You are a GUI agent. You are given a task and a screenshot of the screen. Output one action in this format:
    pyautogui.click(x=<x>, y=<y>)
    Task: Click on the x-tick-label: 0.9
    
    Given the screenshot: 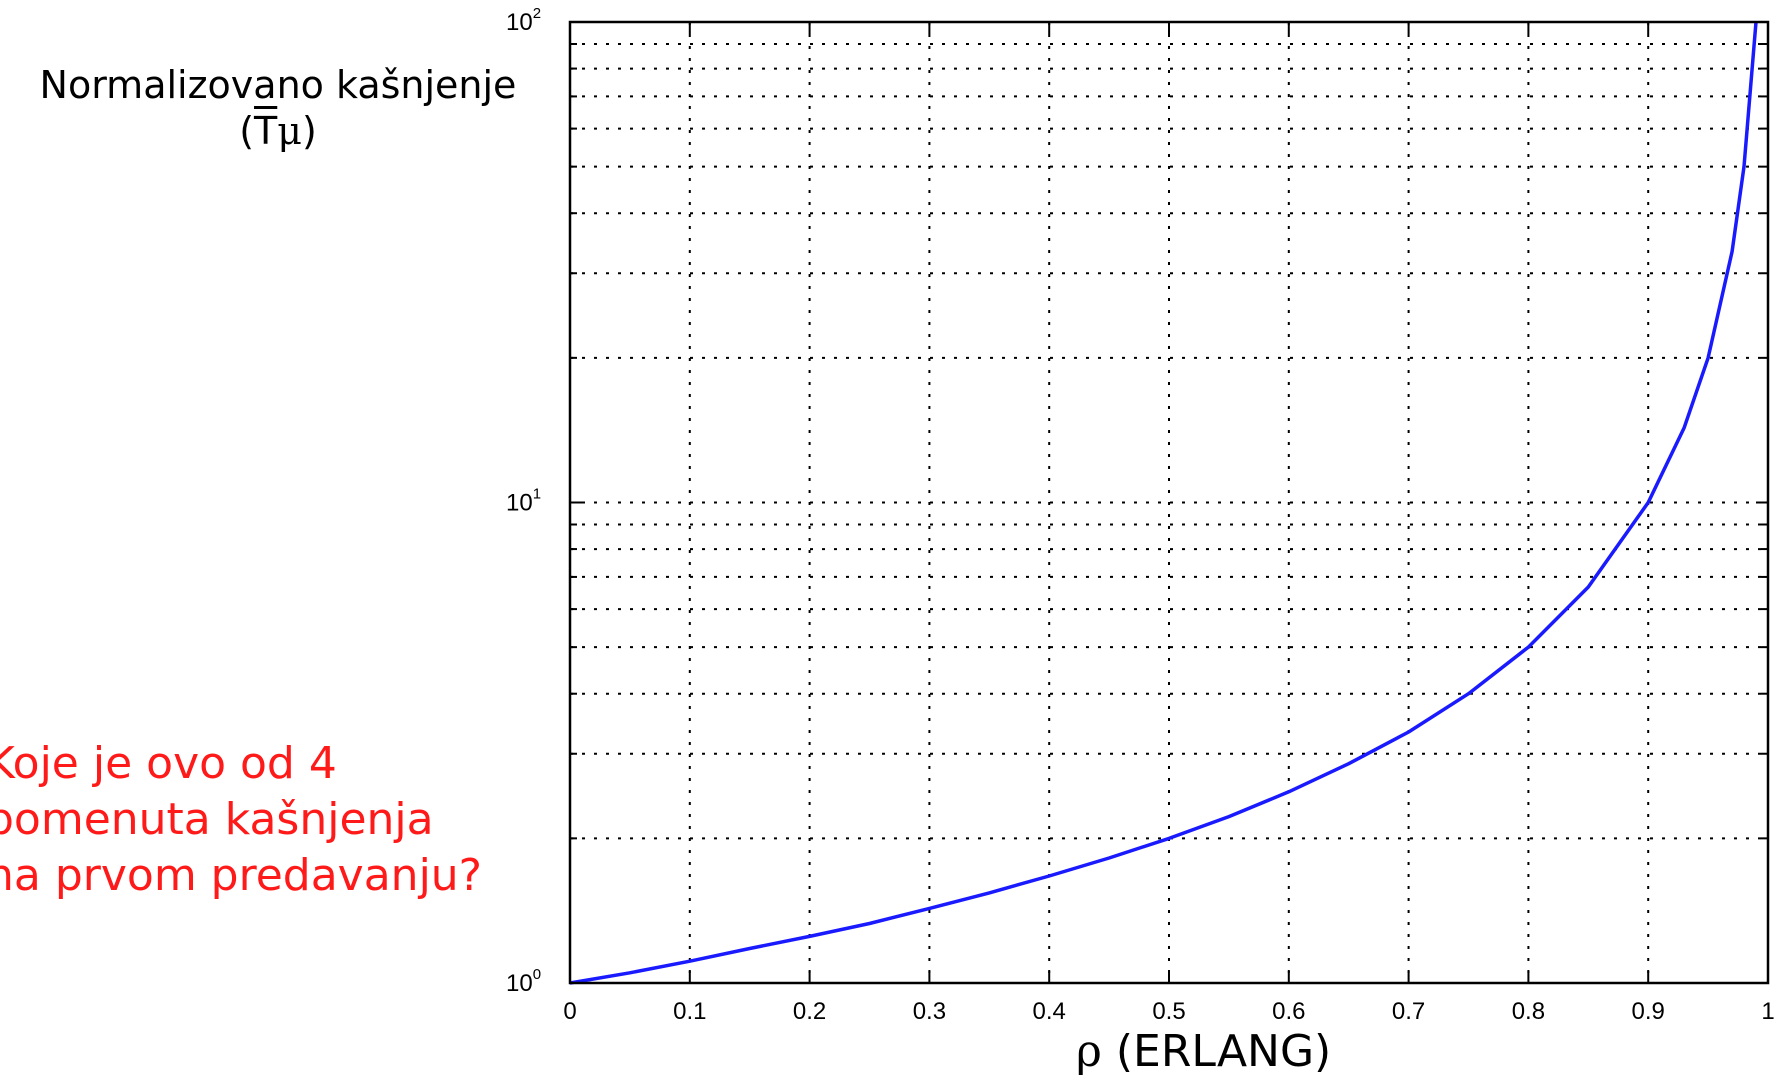 What is the action you would take?
    pyautogui.click(x=1648, y=1011)
    